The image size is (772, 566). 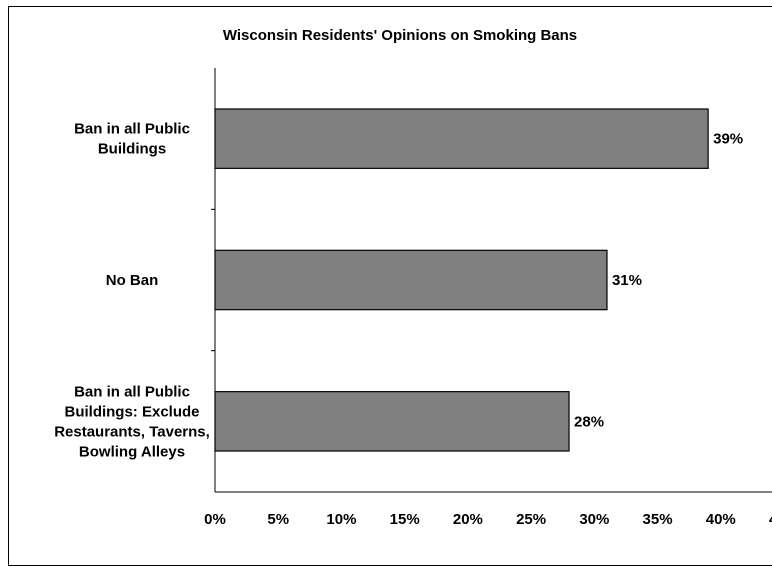 What do you see at coordinates (721, 519) in the screenshot?
I see `x-tick-label: 40%` at bounding box center [721, 519].